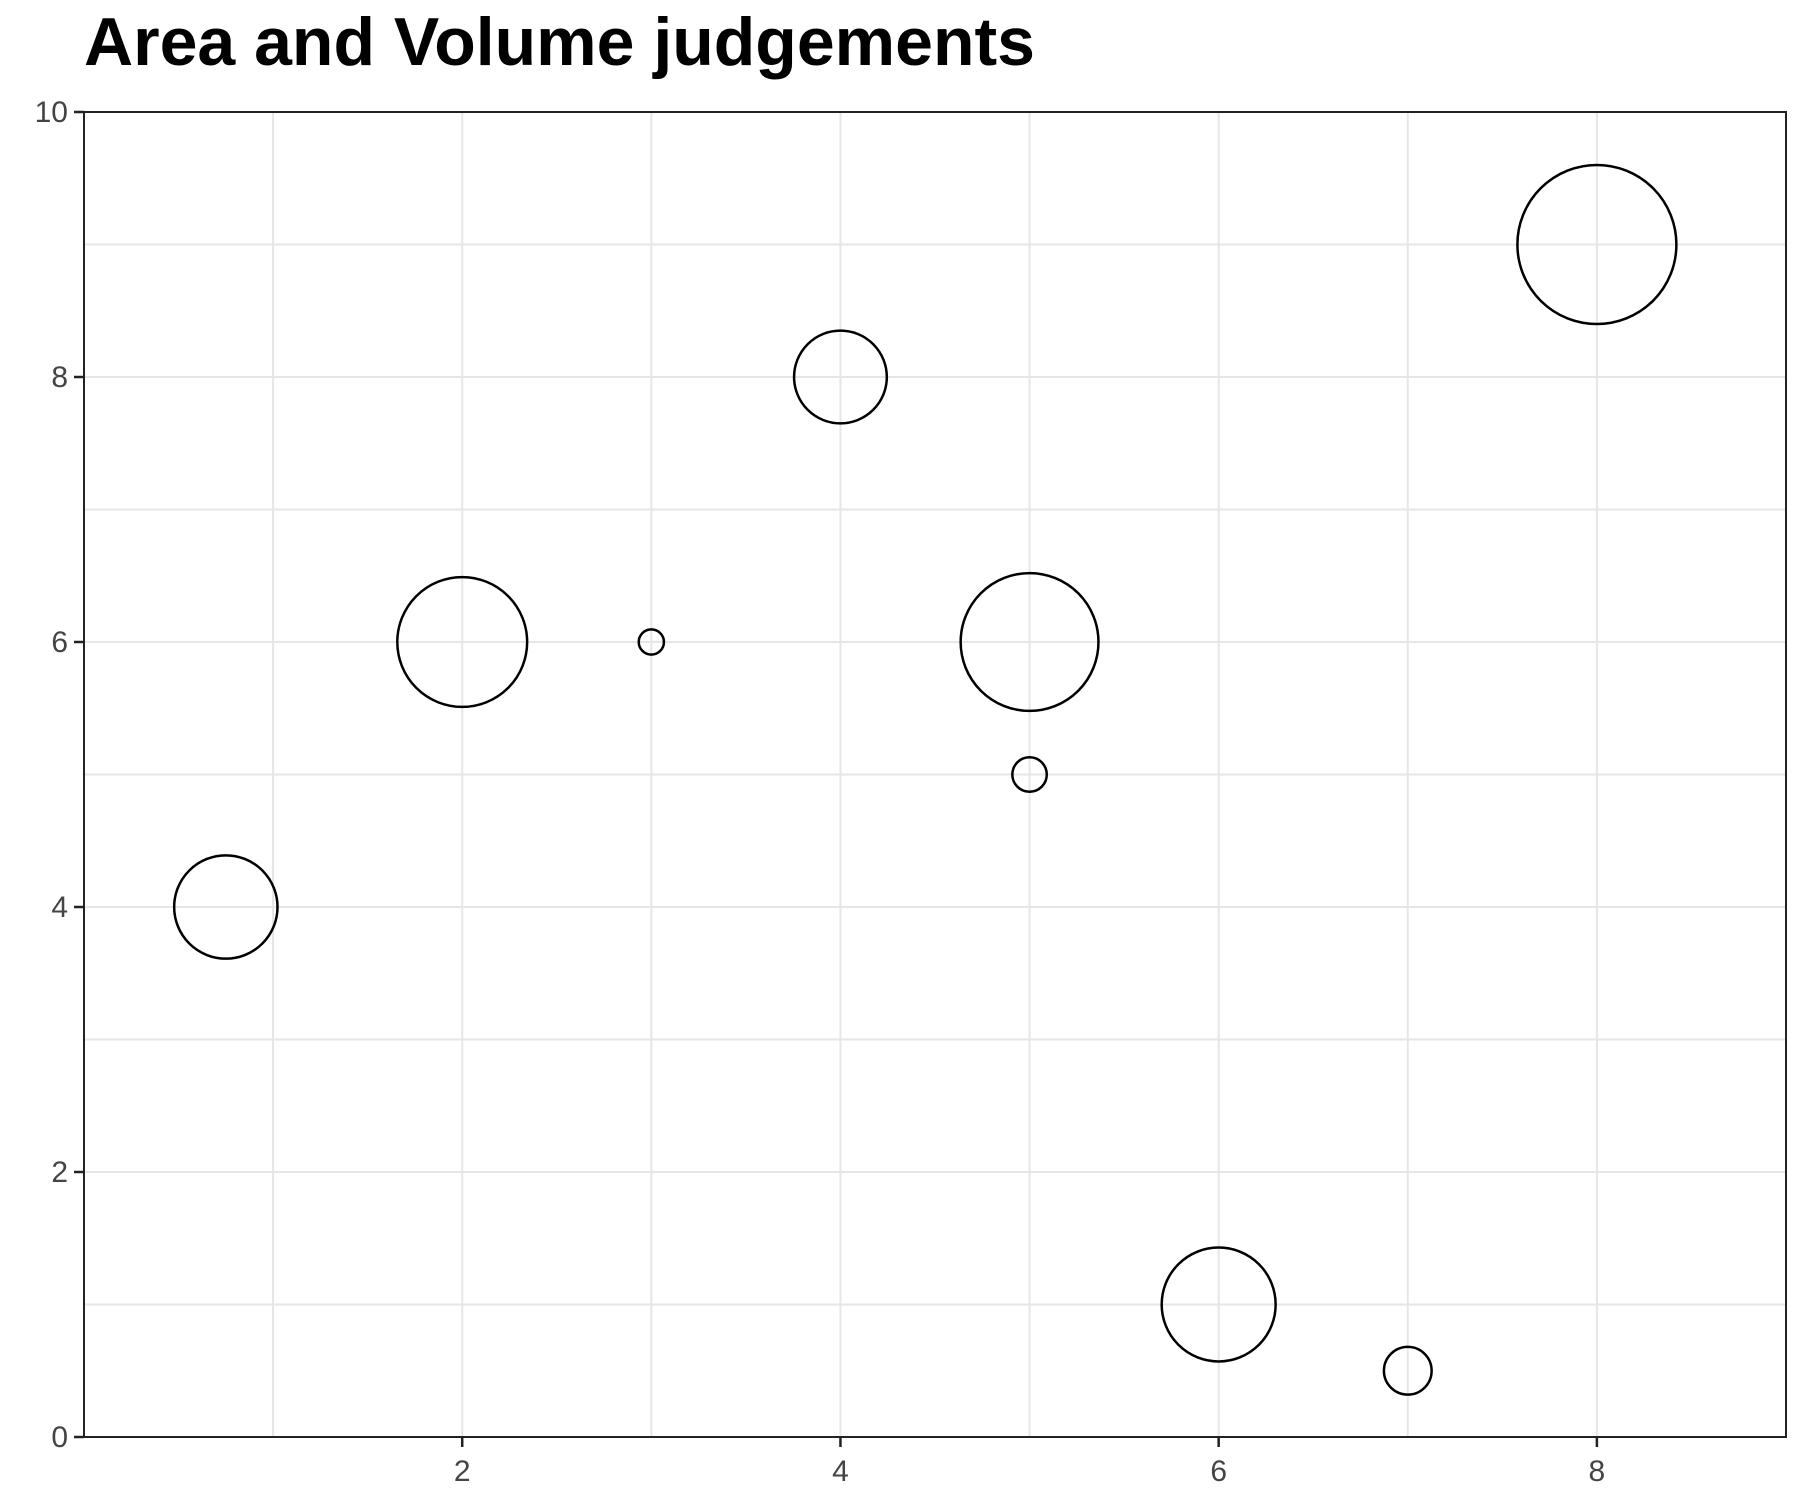  Describe the element at coordinates (840, 1471) in the screenshot. I see `x-tick-label: 4` at that location.